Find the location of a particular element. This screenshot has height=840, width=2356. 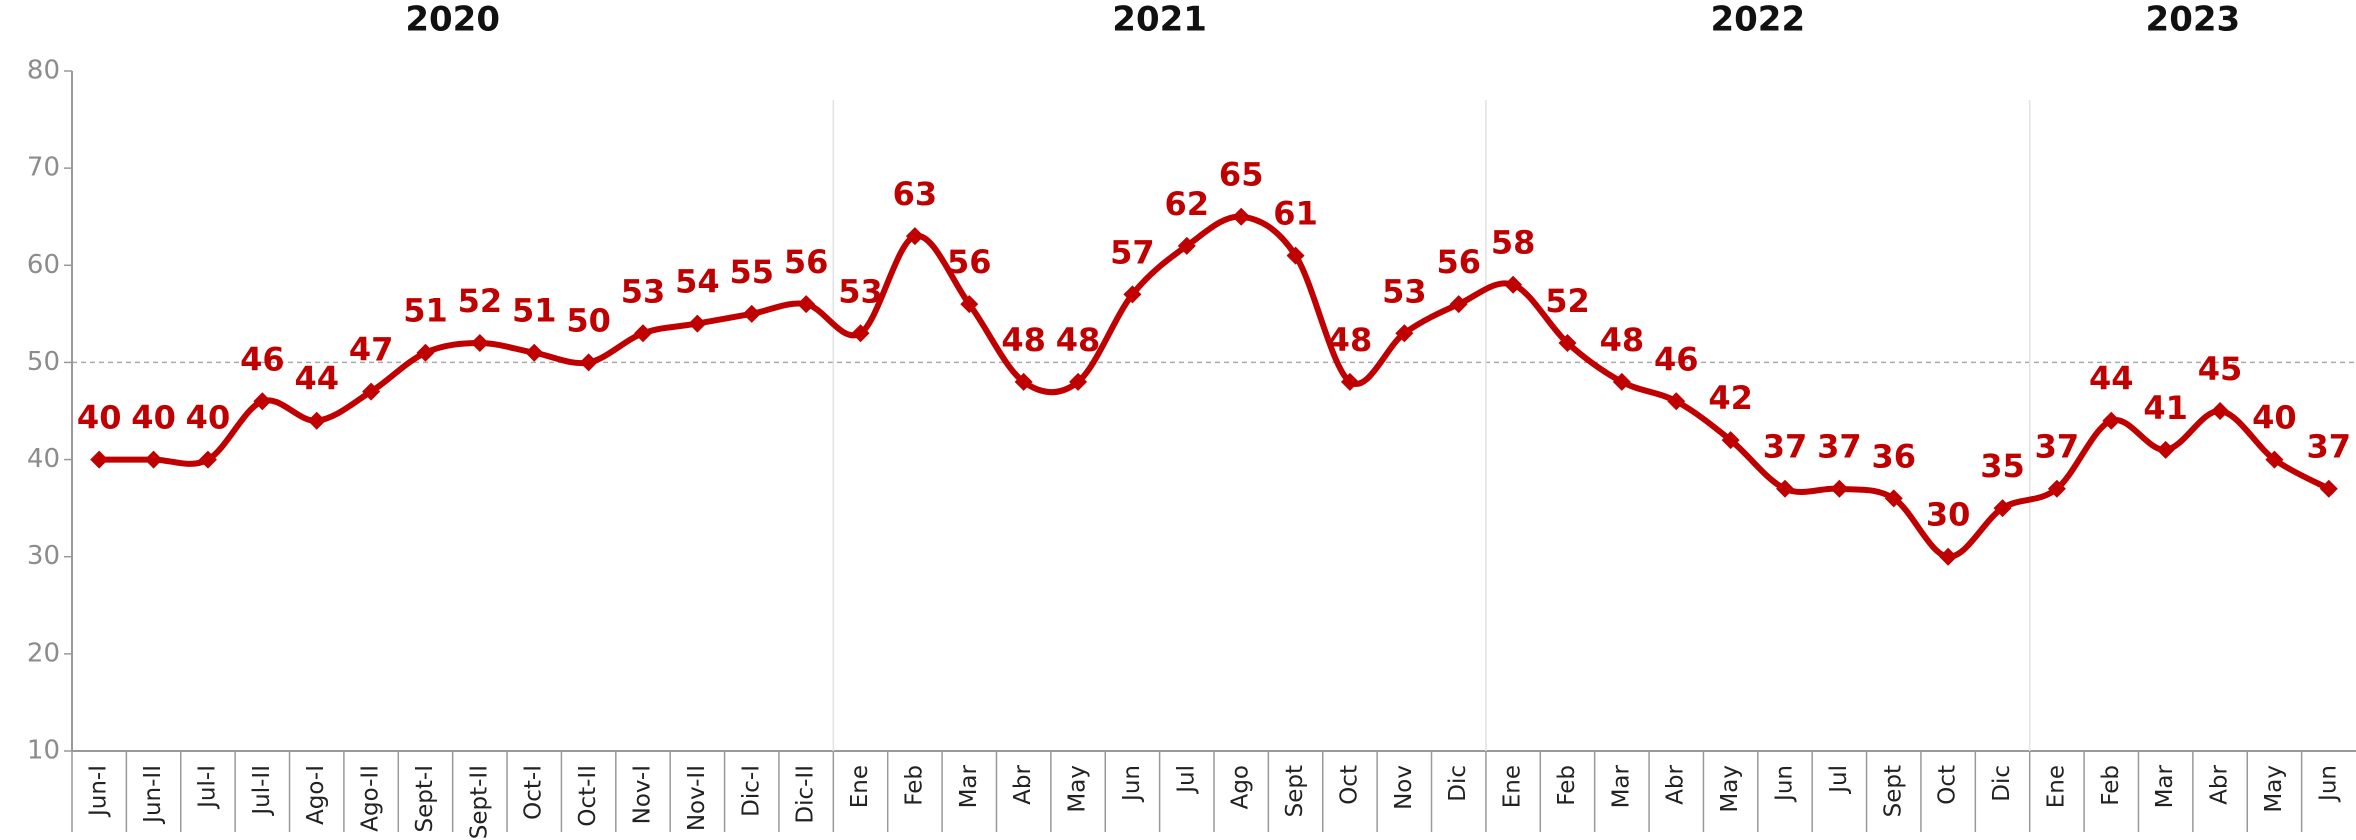

x-tick-label: Sept-II is located at coordinates (479, 802).